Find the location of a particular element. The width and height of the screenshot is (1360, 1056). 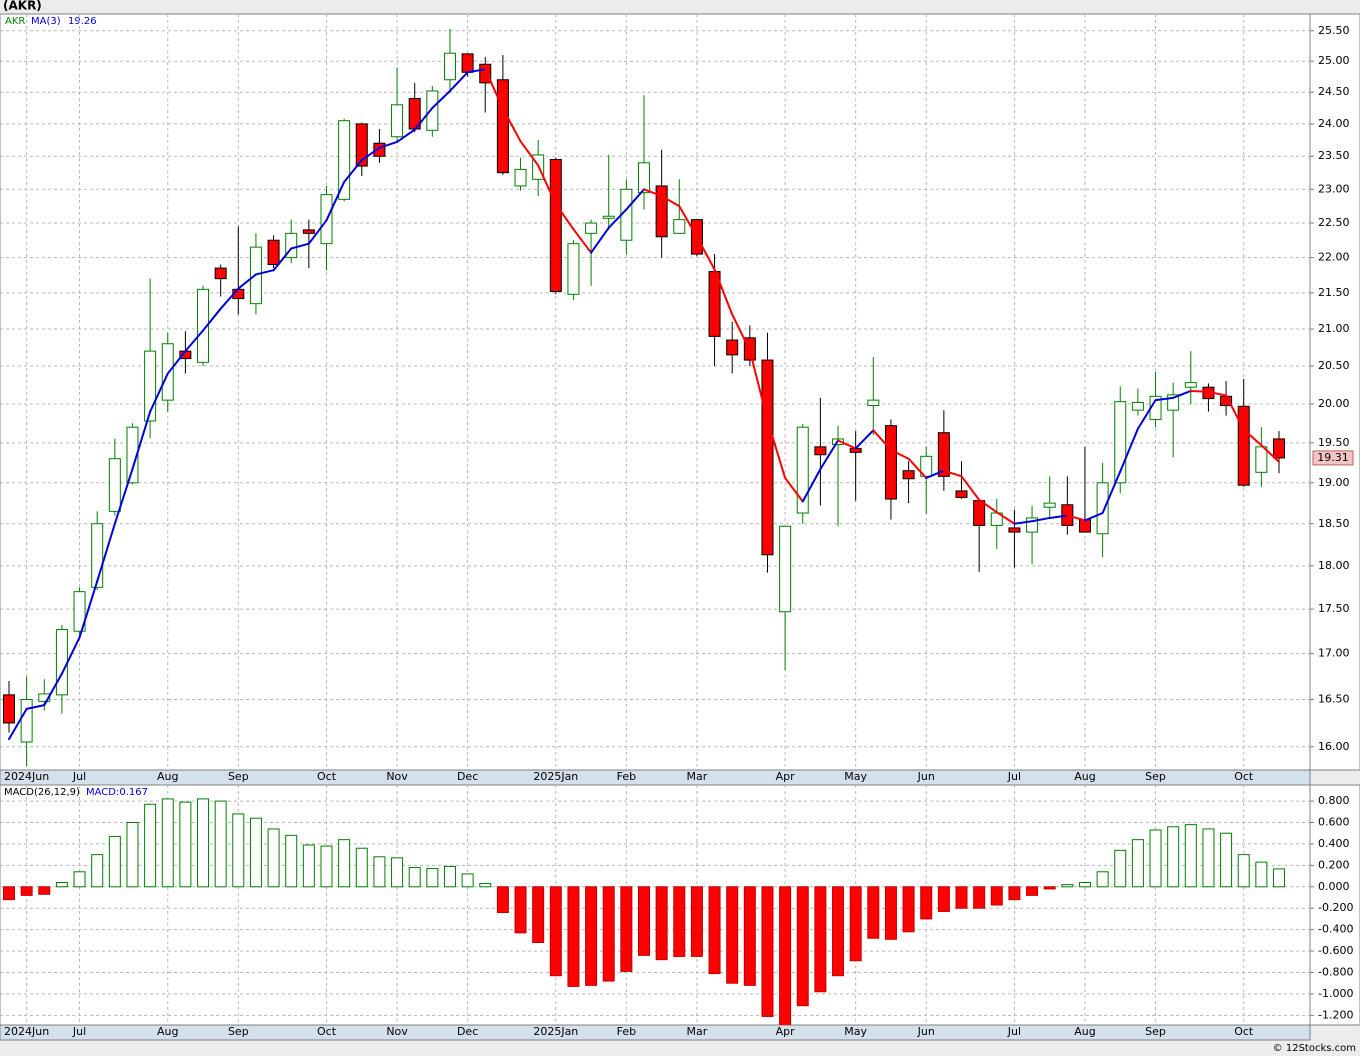

y-tick-label: 21.50 is located at coordinates (1334, 292).